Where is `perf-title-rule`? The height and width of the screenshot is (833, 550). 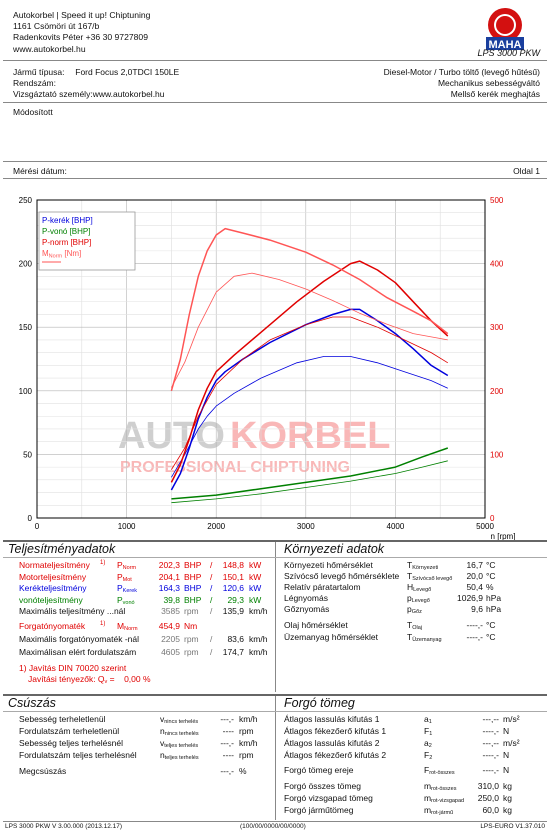
perf-title-rule is located at coordinates (275, 557).